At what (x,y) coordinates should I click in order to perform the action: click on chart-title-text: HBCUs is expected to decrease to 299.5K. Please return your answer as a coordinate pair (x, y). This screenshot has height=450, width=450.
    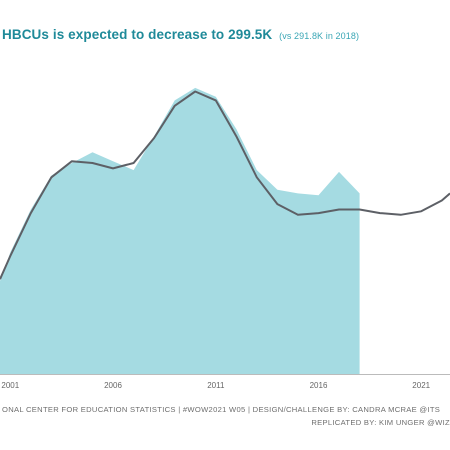
    Looking at the image, I should click on (137, 34).